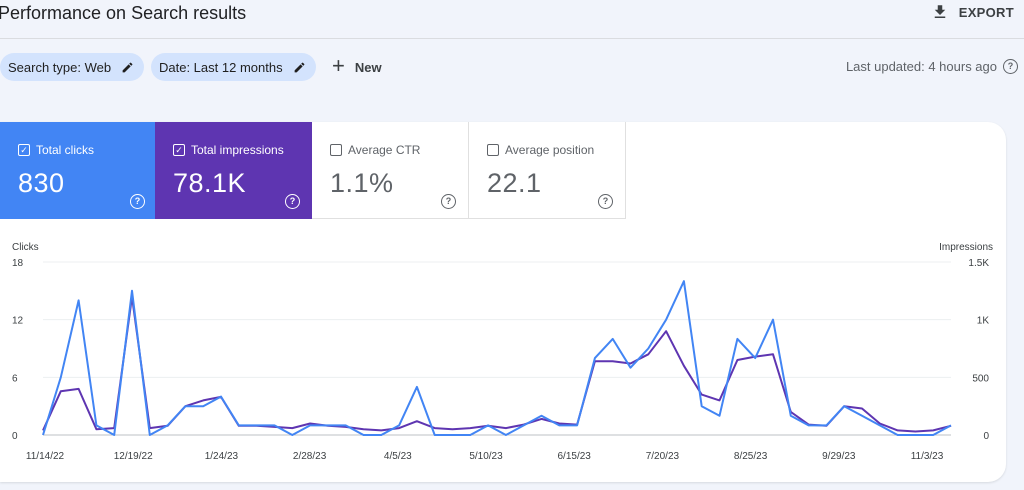 This screenshot has height=490, width=1024. Describe the element at coordinates (921, 66) in the screenshot. I see `last-updated-text: Last updated: 4 hours ago` at that location.